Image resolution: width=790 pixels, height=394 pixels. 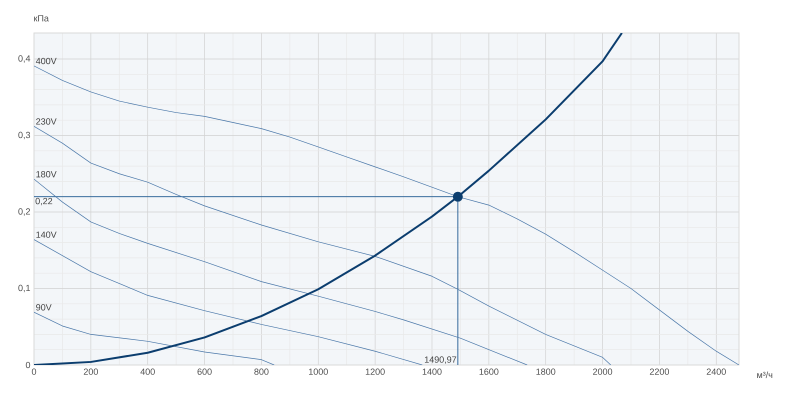 What do you see at coordinates (44, 202) in the screenshot?
I see `ref-line-label: 0,22` at bounding box center [44, 202].